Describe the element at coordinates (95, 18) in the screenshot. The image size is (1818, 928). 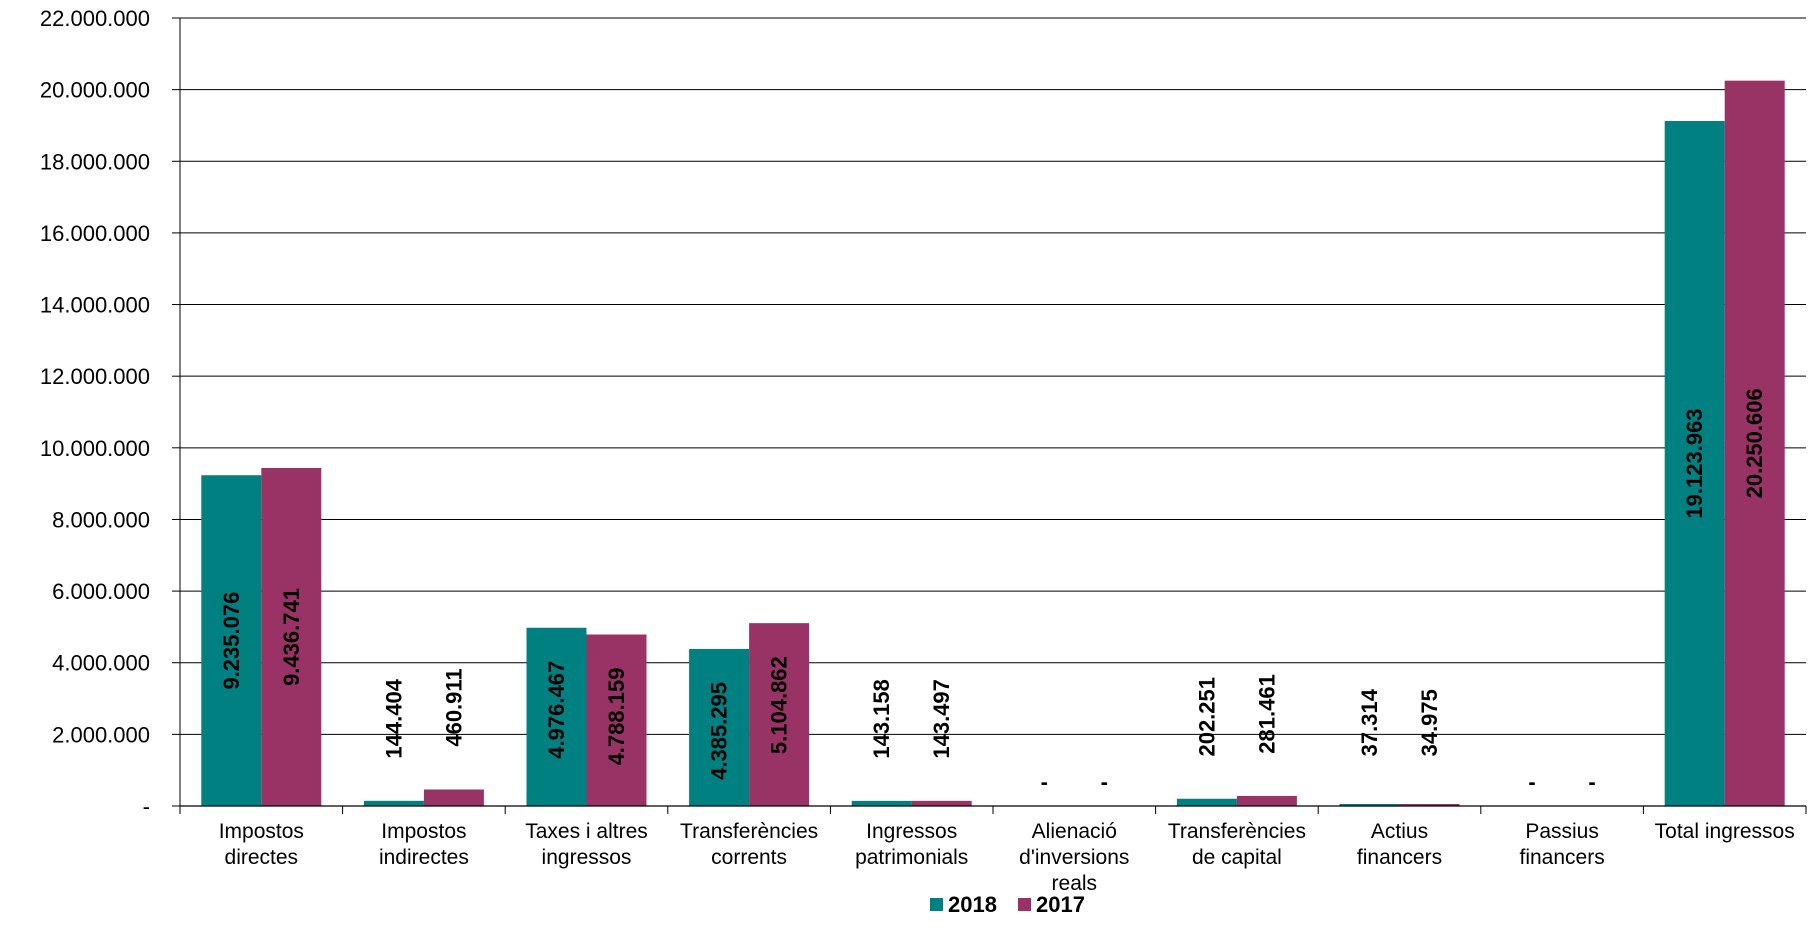
I see `y-tick-label: 22.000.000` at that location.